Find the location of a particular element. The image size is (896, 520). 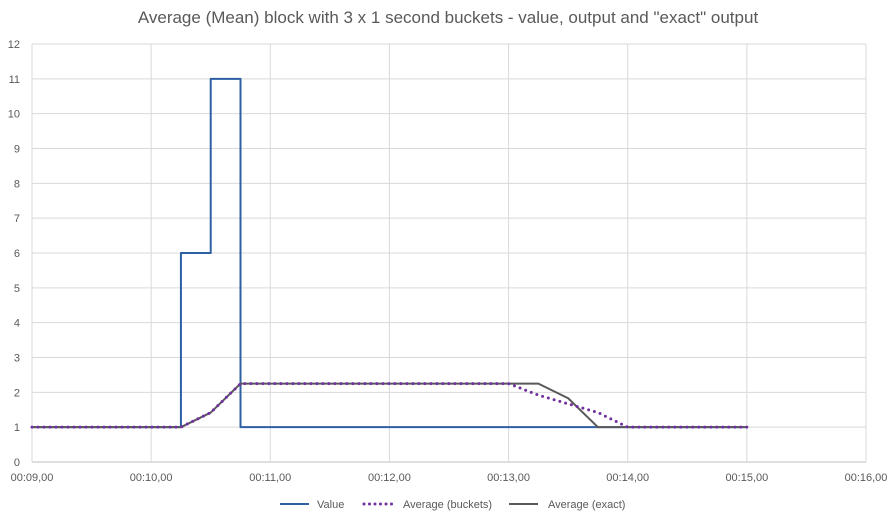

y-tick-label: 12 is located at coordinates (14, 45).